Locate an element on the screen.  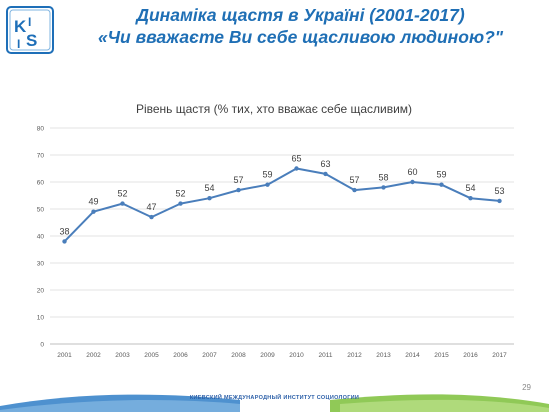
x-tick-label: 2003 is located at coordinates (122, 355).